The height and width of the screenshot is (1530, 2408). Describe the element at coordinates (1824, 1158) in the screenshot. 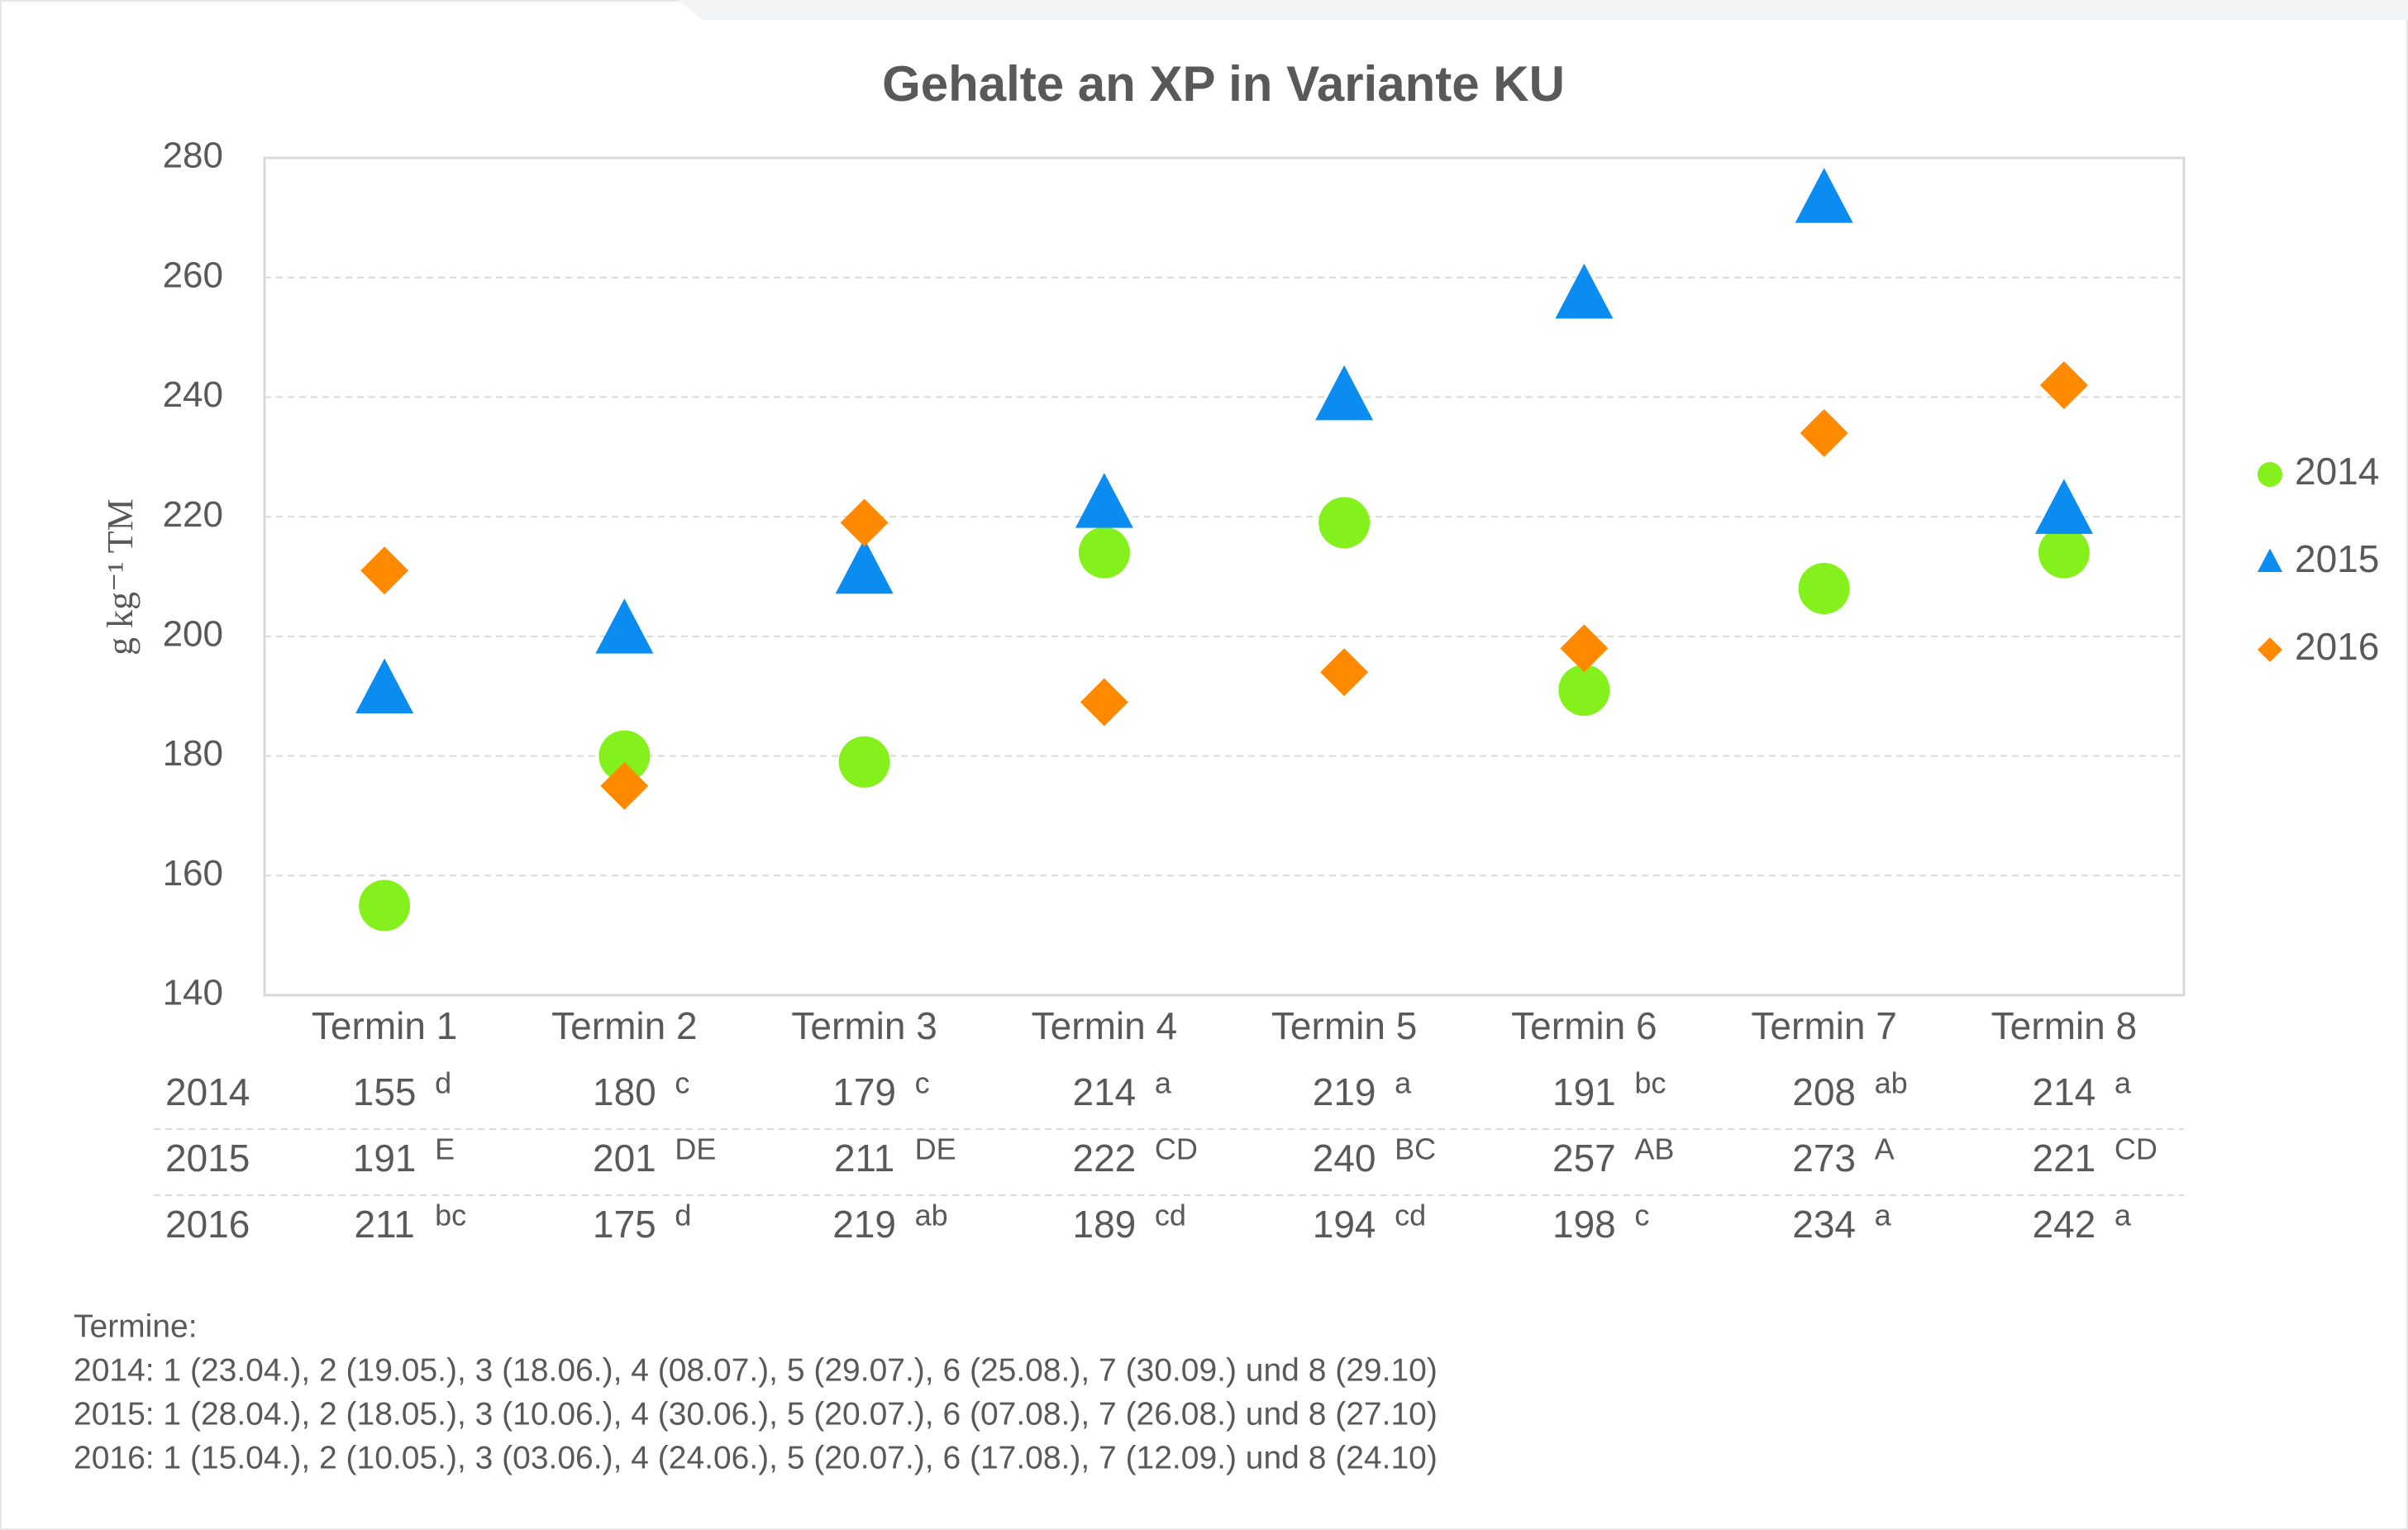

I see `table-value: 273` at that location.